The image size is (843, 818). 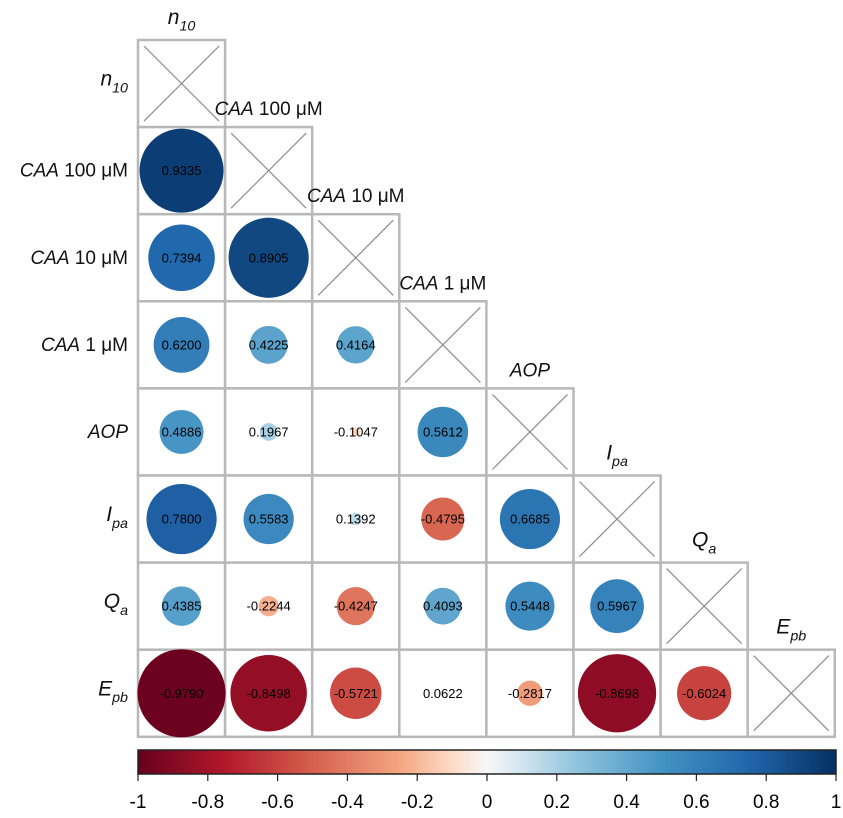 I want to click on correlation-value-label: -0.8498, so click(x=269, y=693).